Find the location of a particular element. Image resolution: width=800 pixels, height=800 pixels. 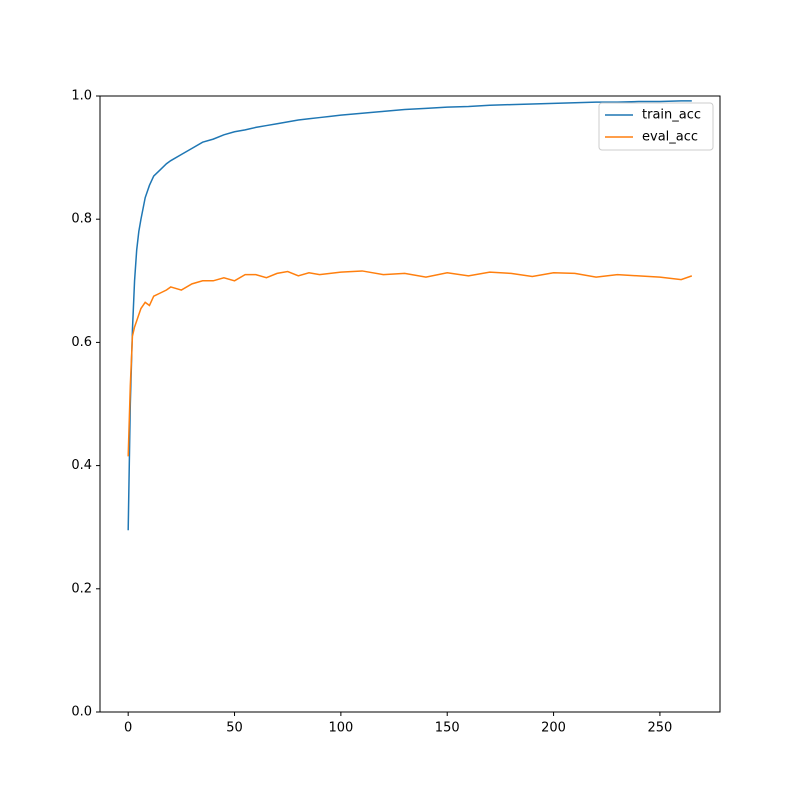

x-tick-label: 100 is located at coordinates (340, 728).